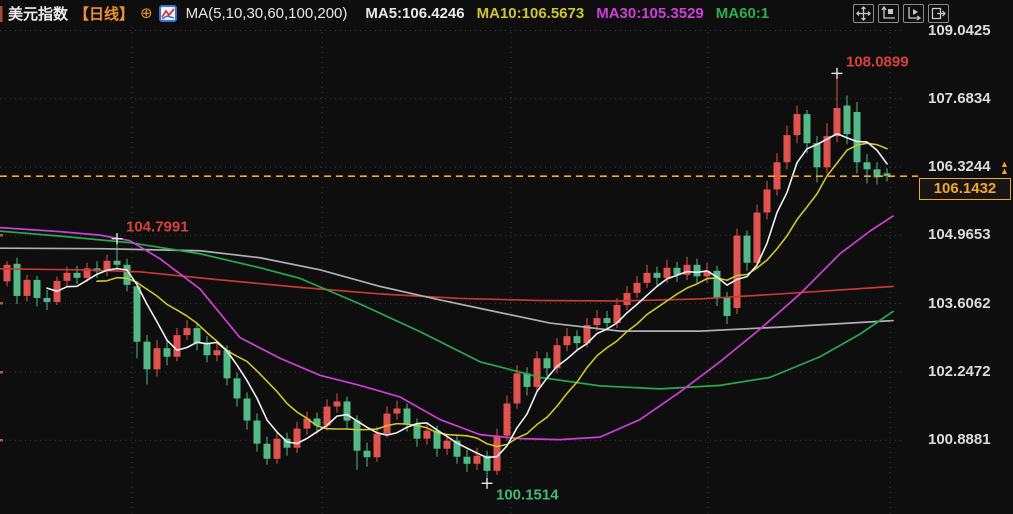  I want to click on indicator-icon, so click(167, 13).